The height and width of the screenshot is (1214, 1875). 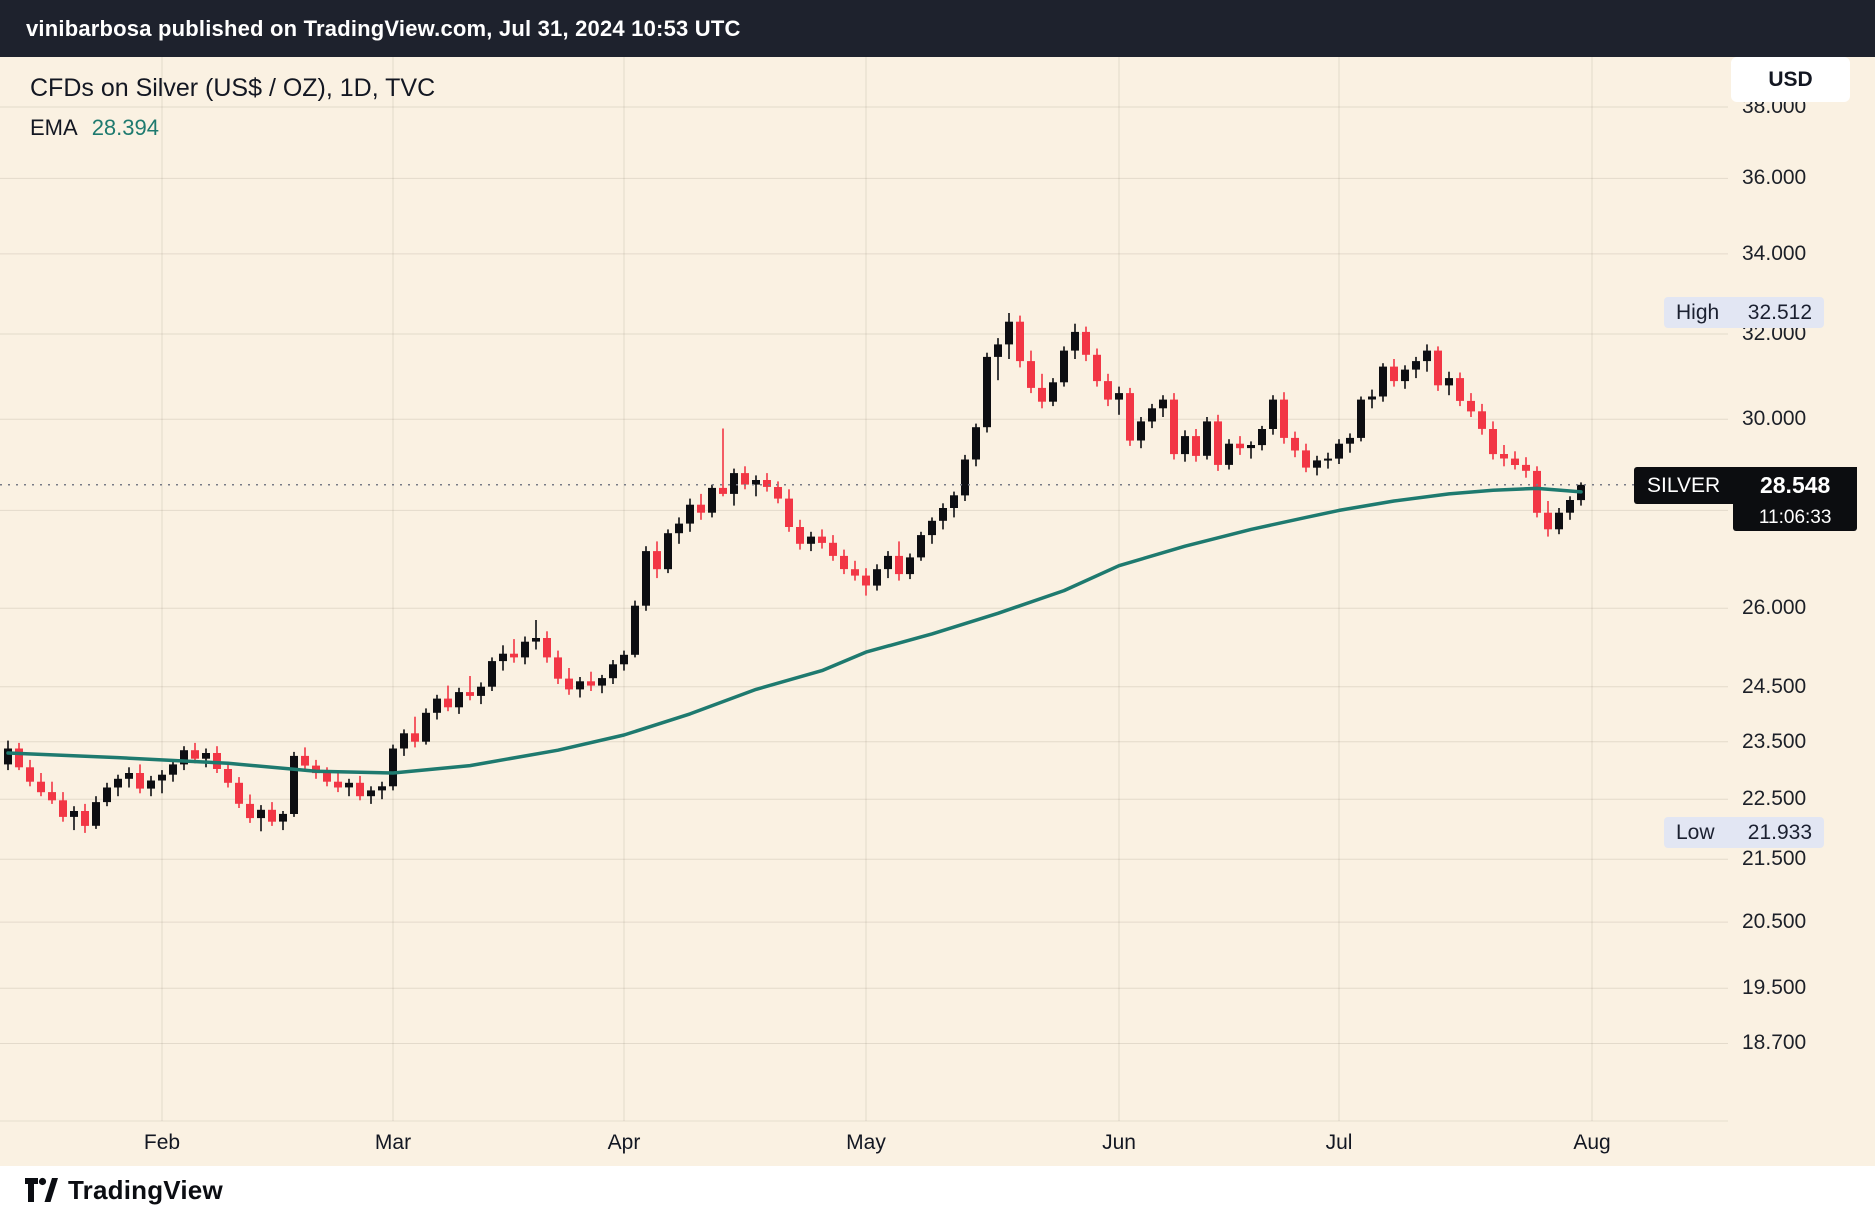 What do you see at coordinates (1779, 312) in the screenshot?
I see `high-badge-value: 32.512` at bounding box center [1779, 312].